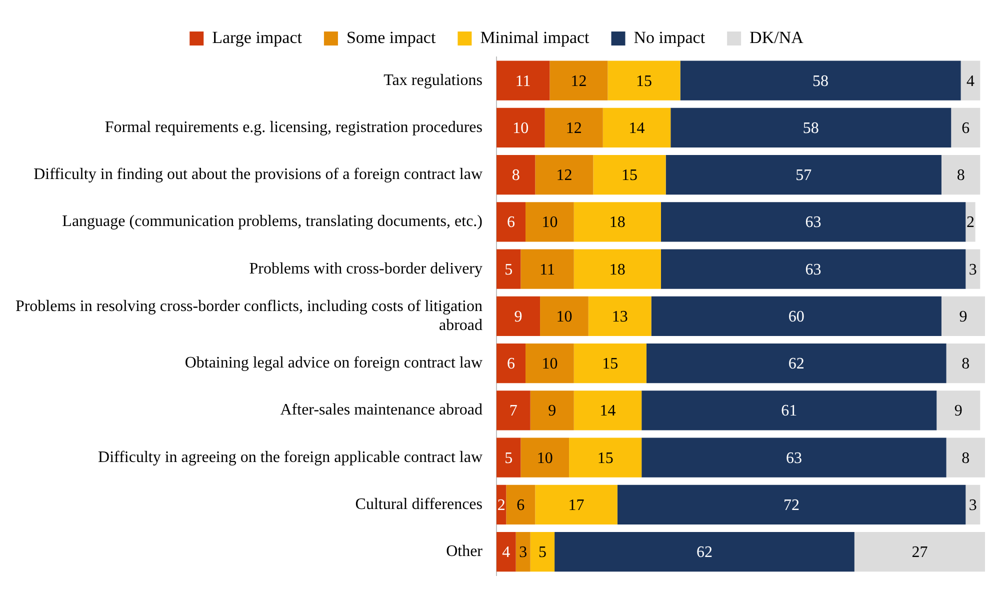  Describe the element at coordinates (535, 37) in the screenshot. I see `legend-label: Minimal impact` at that location.